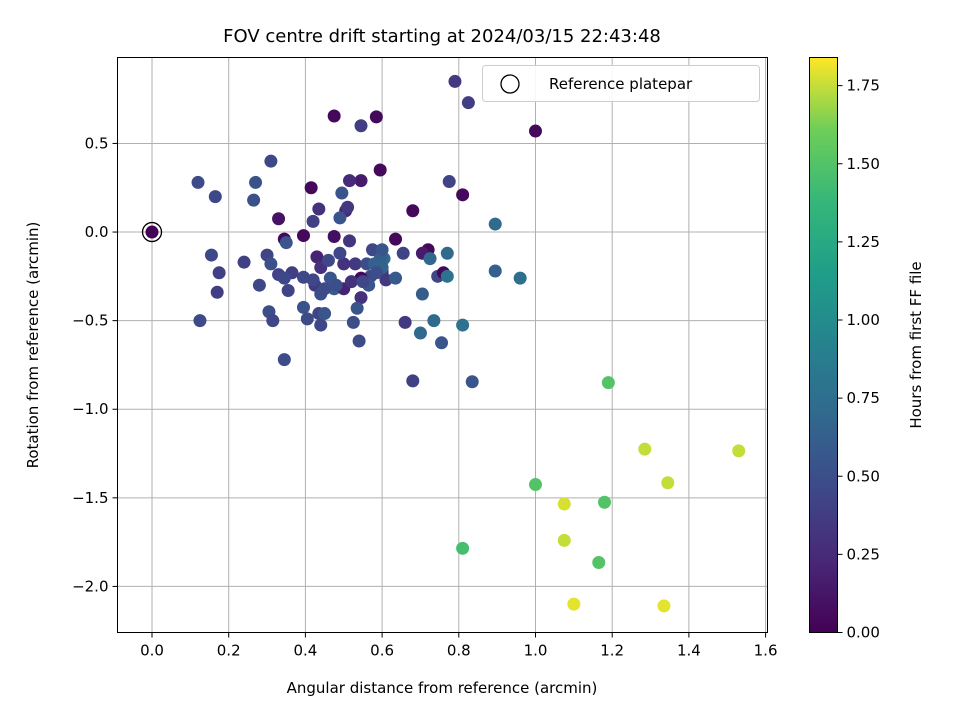 The height and width of the screenshot is (720, 960). What do you see at coordinates (90, 409) in the screenshot?
I see `y-tick-label: −1.0` at bounding box center [90, 409].